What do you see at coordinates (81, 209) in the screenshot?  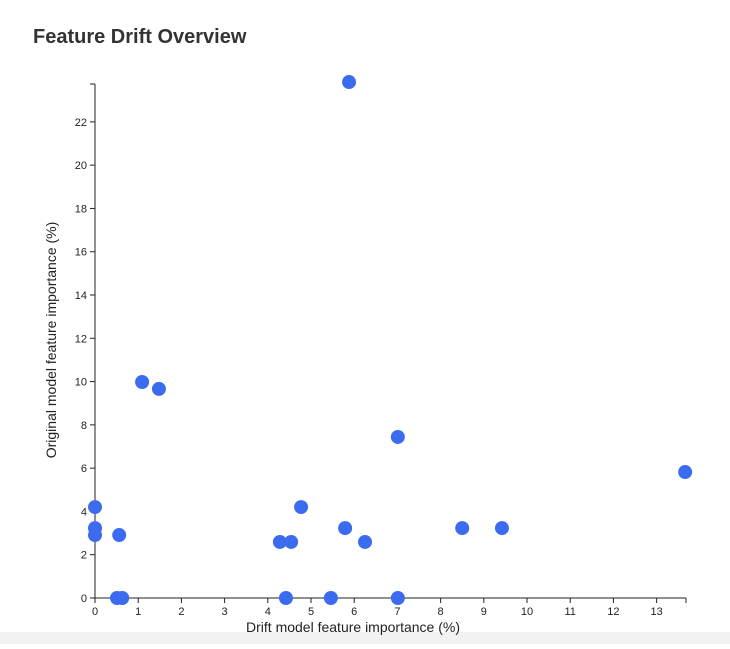 I see `y-tick-label: 18` at bounding box center [81, 209].